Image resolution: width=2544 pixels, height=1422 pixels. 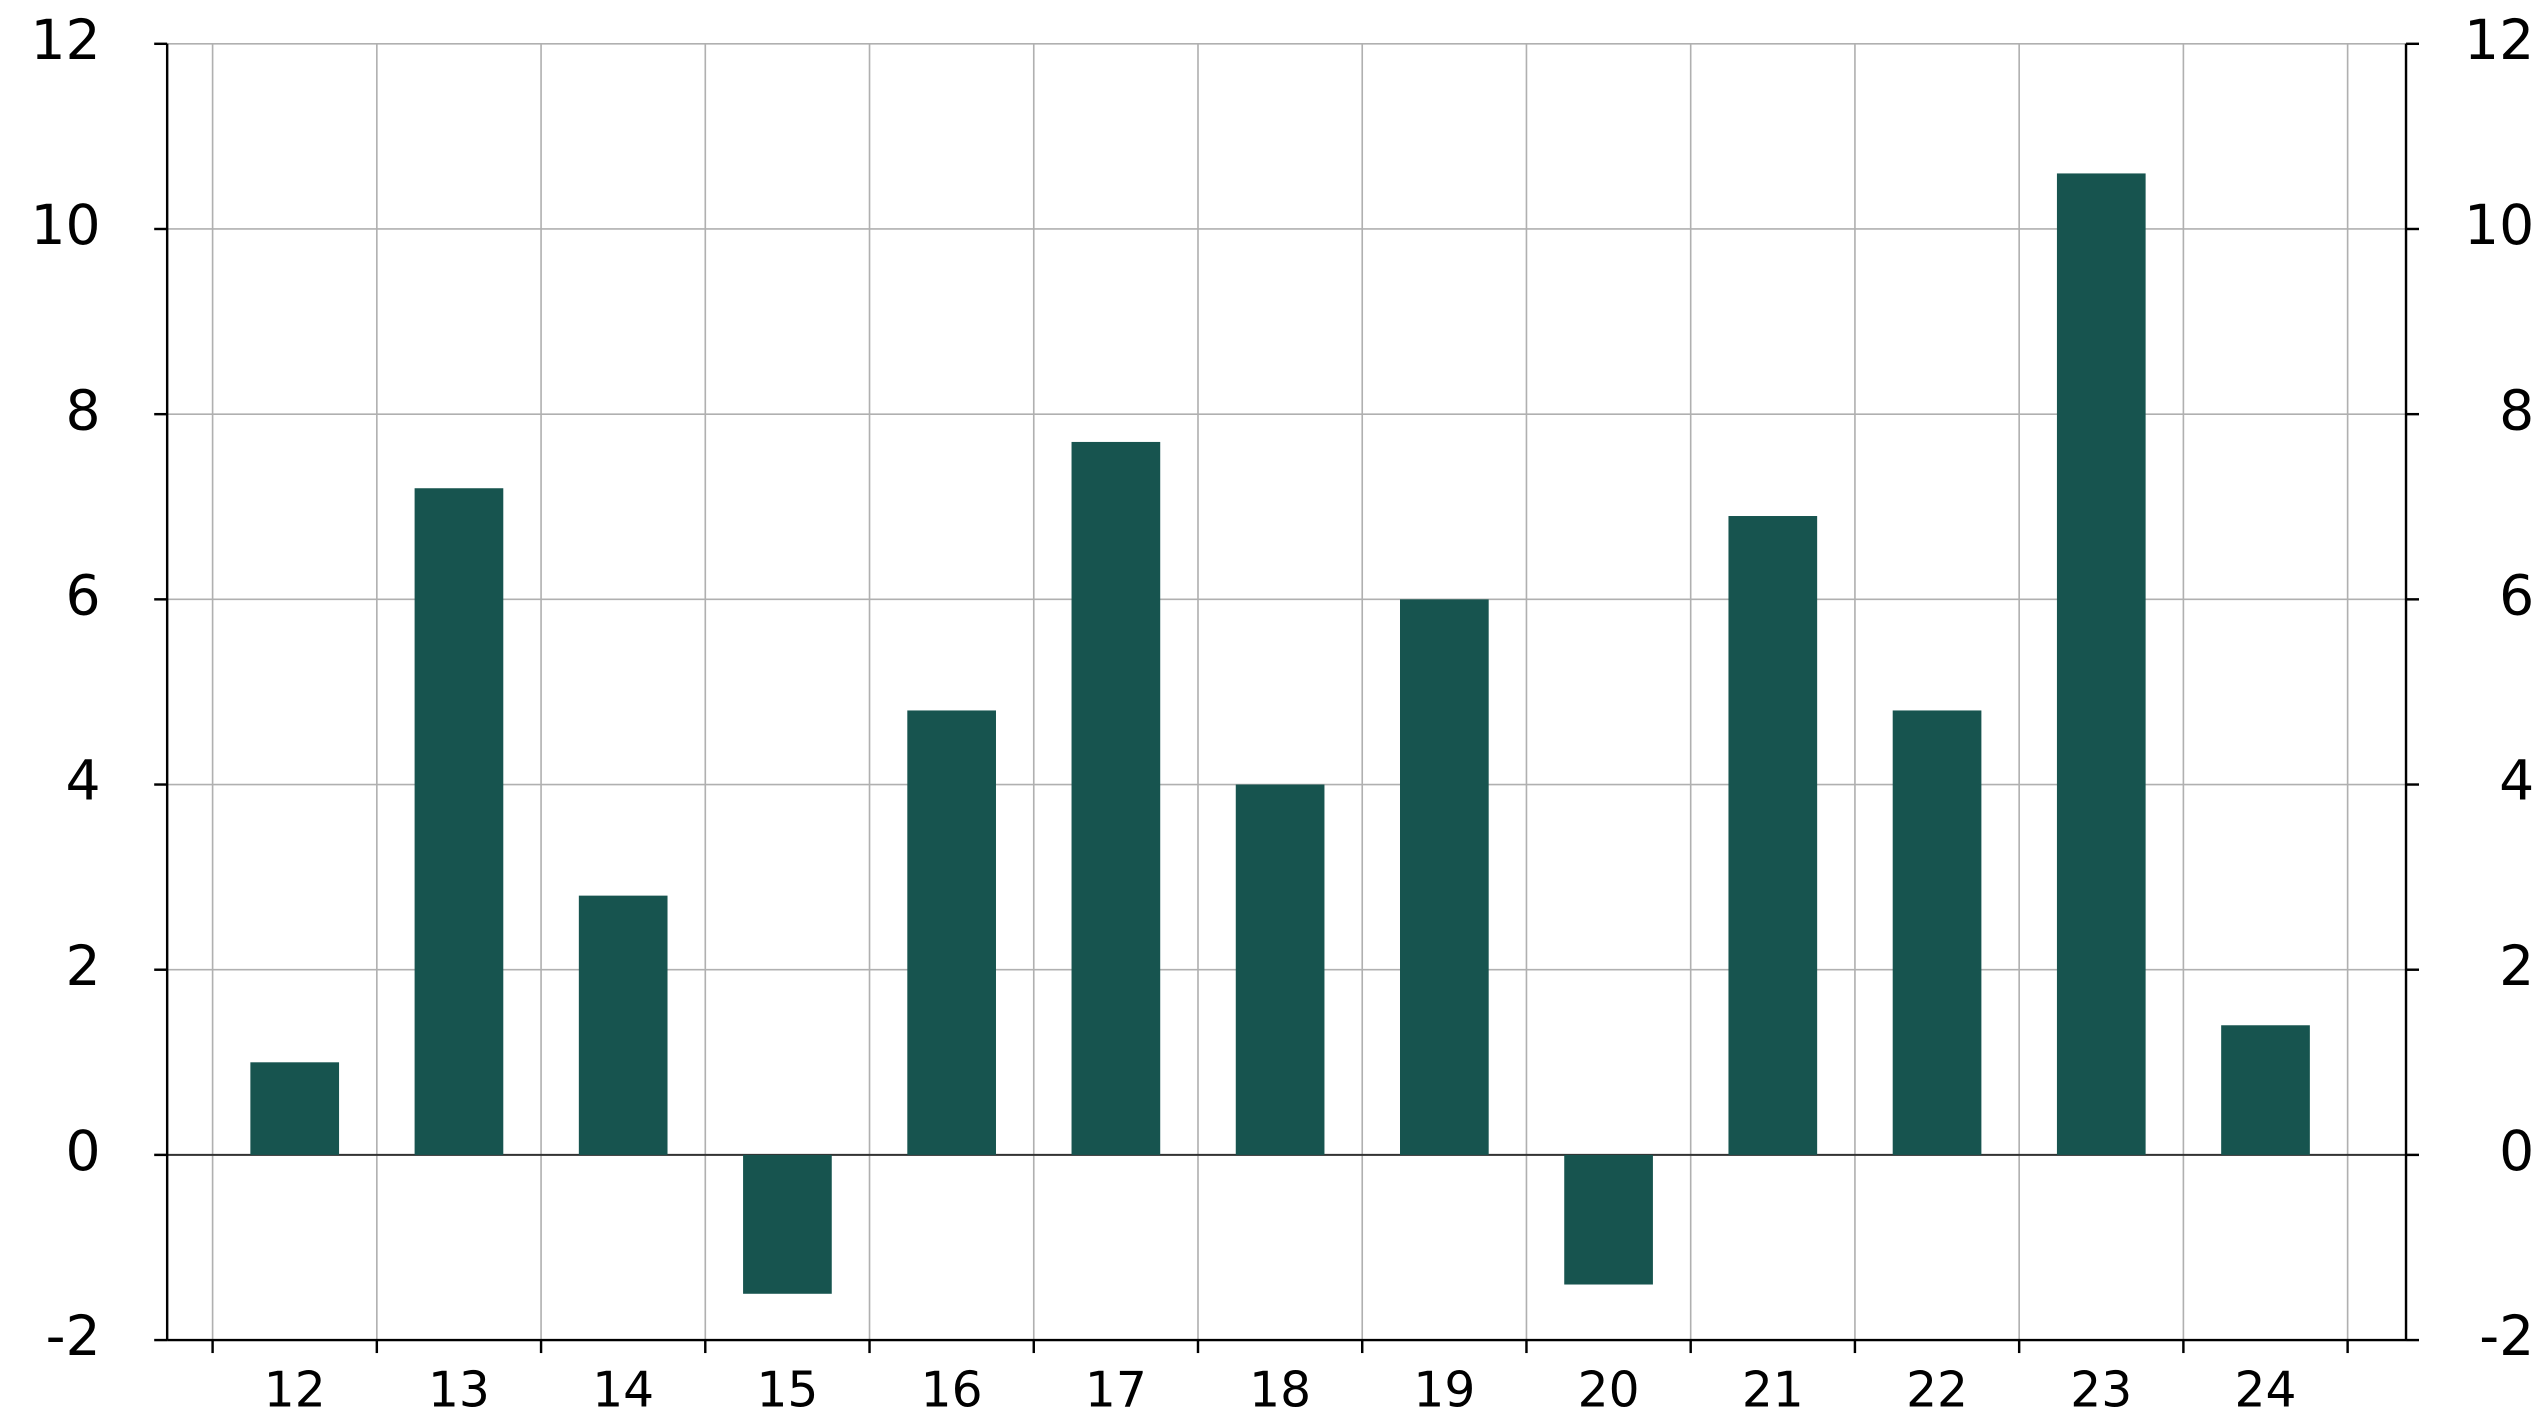 I want to click on y2-tick-label: 2, so click(x=2516, y=967).